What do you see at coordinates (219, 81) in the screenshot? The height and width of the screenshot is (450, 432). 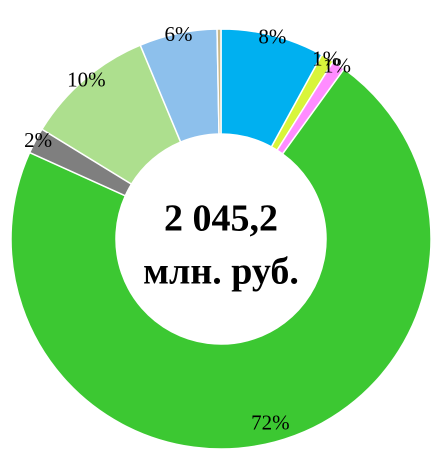 I see `slice` at bounding box center [219, 81].